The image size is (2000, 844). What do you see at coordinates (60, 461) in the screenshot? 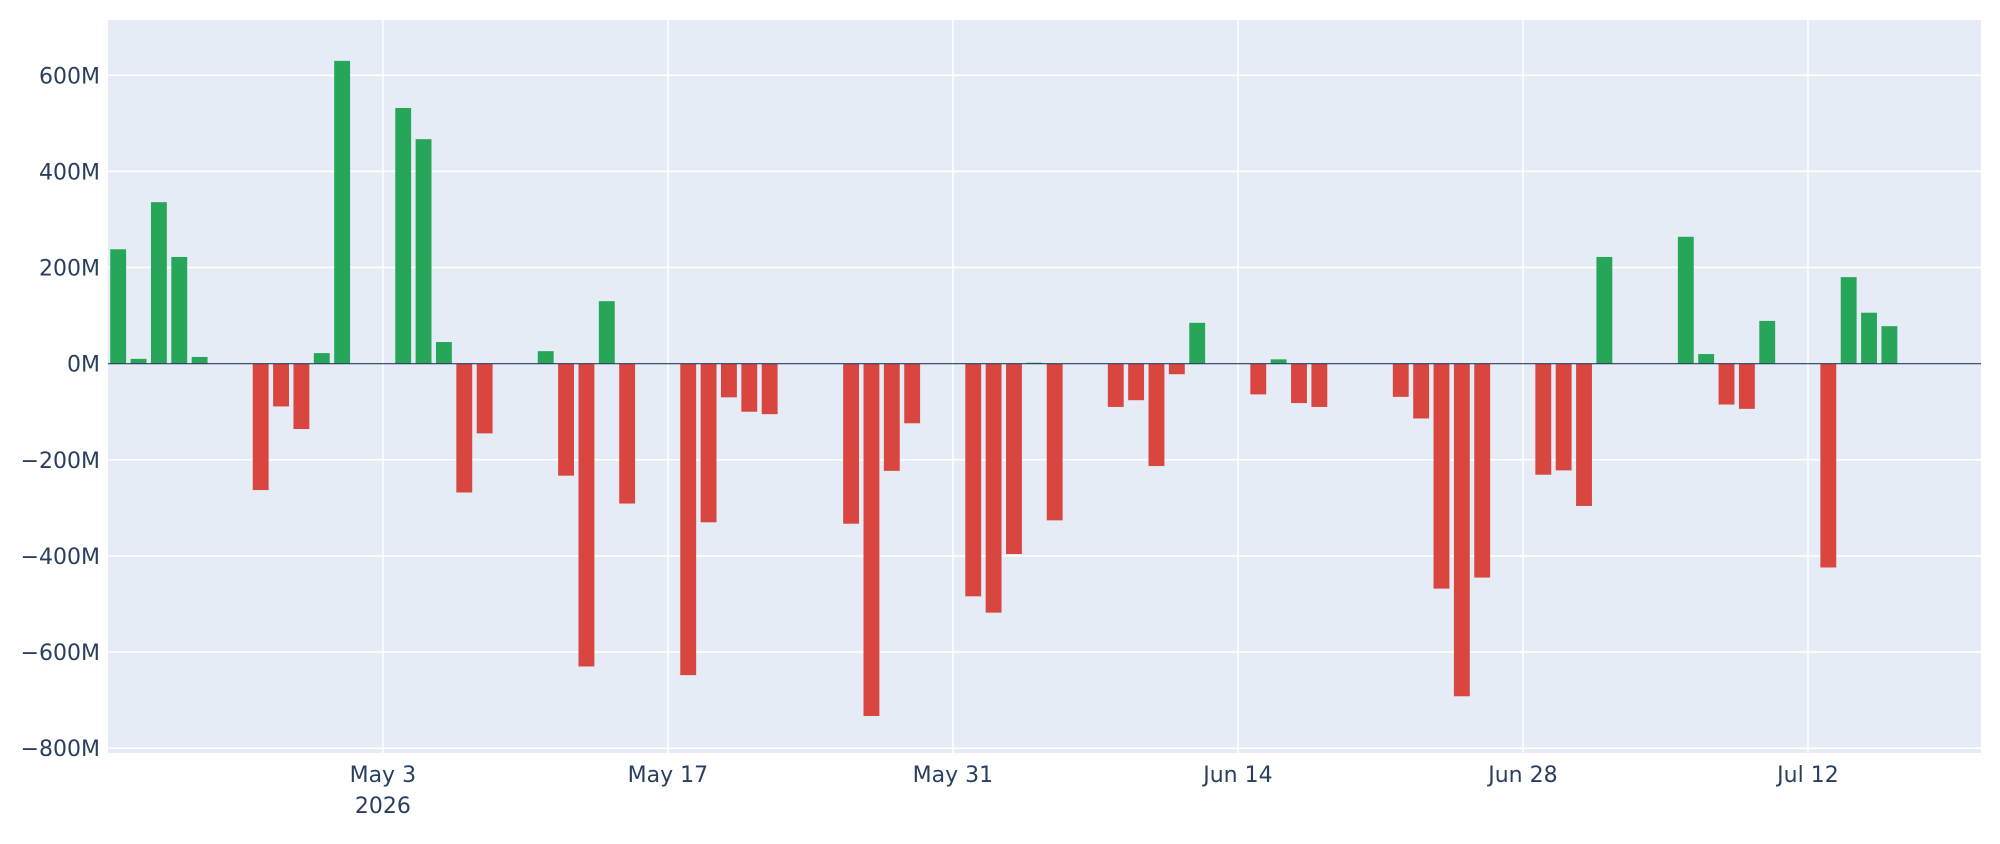
I see `y-tick-label: −200M` at bounding box center [60, 461].